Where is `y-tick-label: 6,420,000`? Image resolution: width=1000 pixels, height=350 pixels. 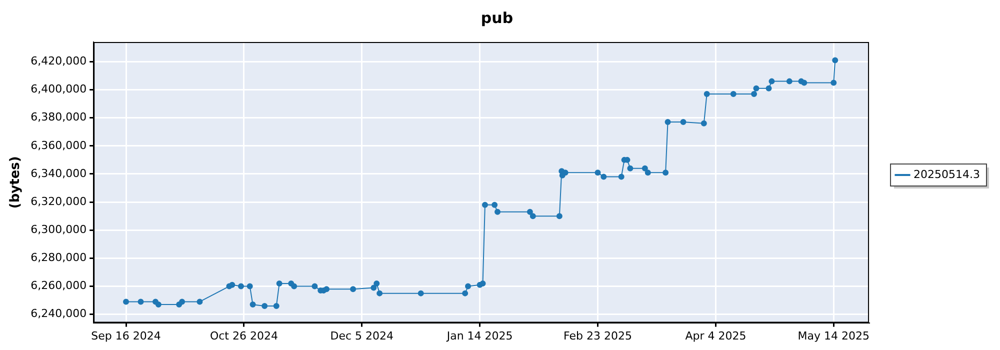 y-tick-label: 6,420,000 is located at coordinates (58, 61).